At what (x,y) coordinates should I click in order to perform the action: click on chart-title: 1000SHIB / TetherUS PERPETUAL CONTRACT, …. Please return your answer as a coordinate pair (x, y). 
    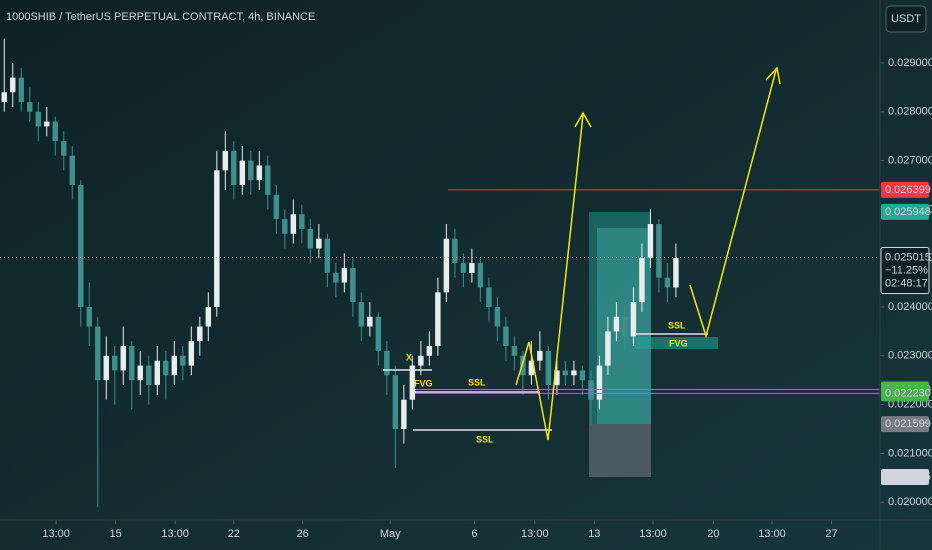
    Looking at the image, I should click on (160, 17).